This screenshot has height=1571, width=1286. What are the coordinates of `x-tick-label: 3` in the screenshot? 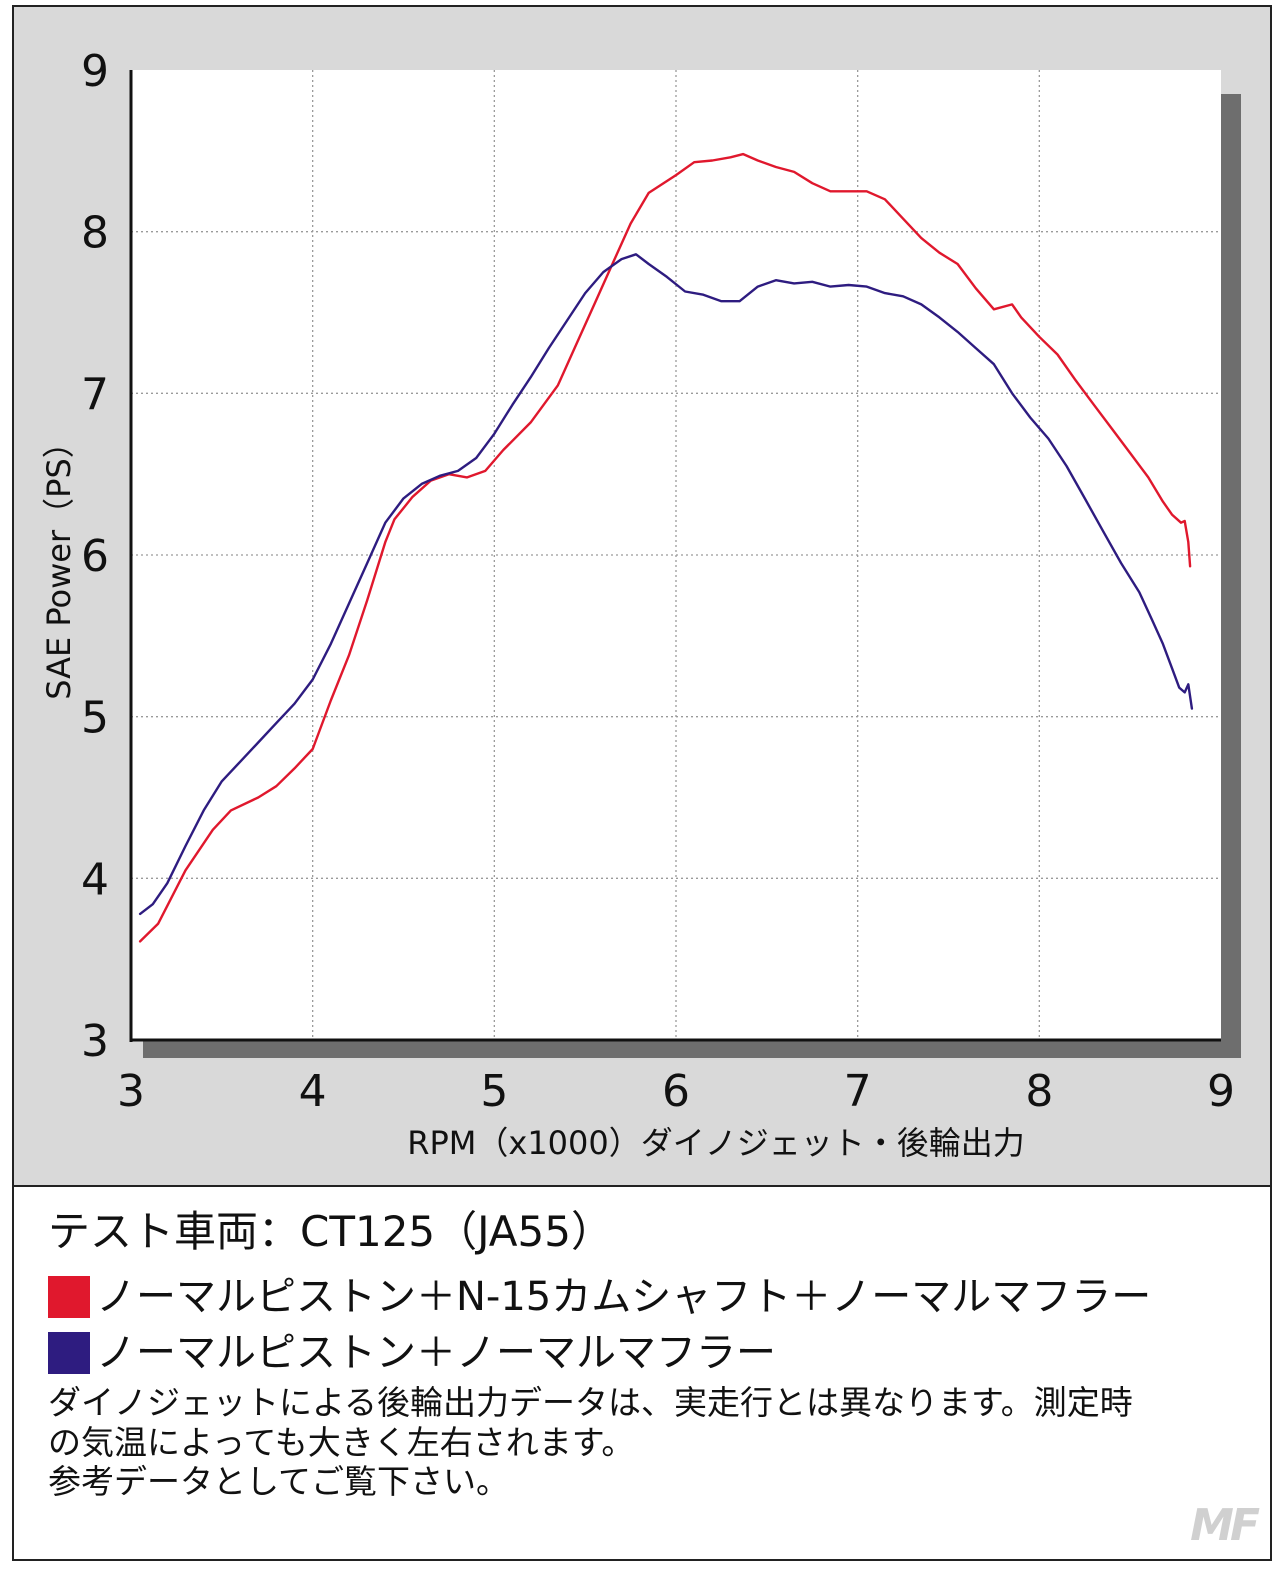 It's located at (131, 1091).